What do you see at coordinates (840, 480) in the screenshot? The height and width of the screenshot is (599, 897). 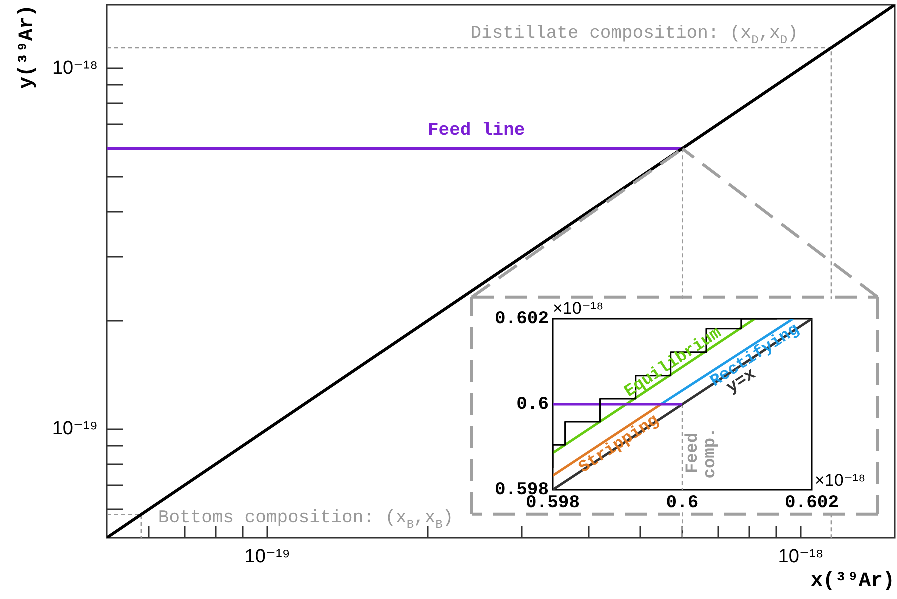 I see `x-axis-title: ×10⁻¹⁸` at bounding box center [840, 480].